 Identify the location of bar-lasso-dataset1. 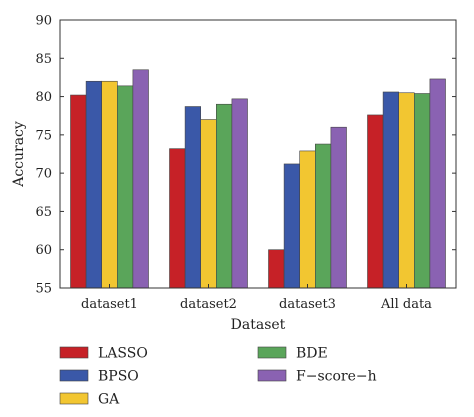
(78, 191).